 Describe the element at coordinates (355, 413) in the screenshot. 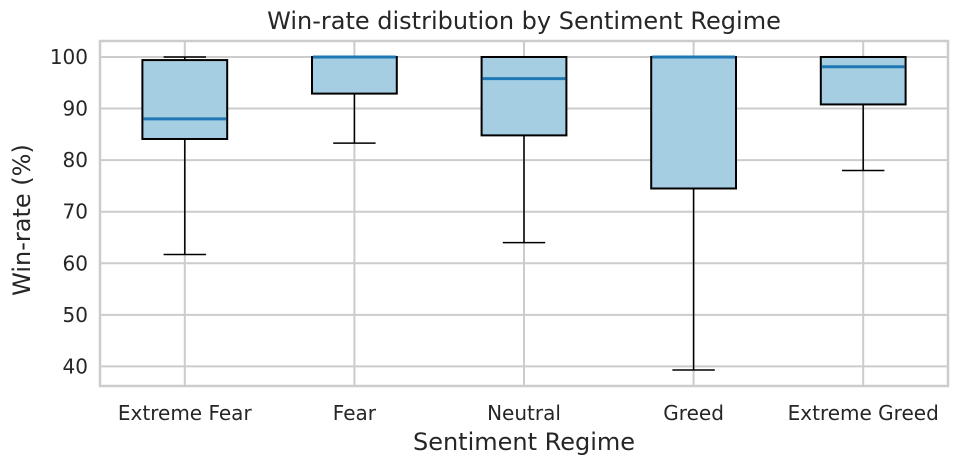

I see `x-tick-label: Fear` at that location.